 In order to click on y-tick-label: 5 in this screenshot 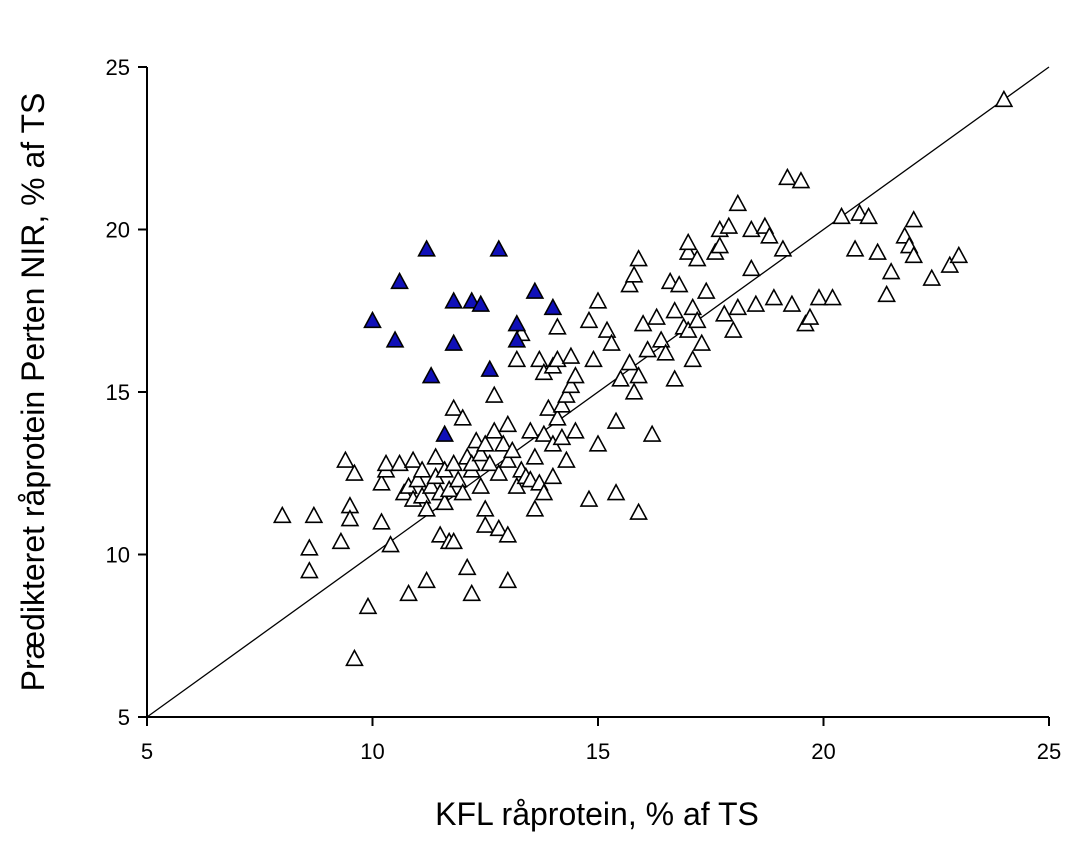, I will do `click(124, 717)`.